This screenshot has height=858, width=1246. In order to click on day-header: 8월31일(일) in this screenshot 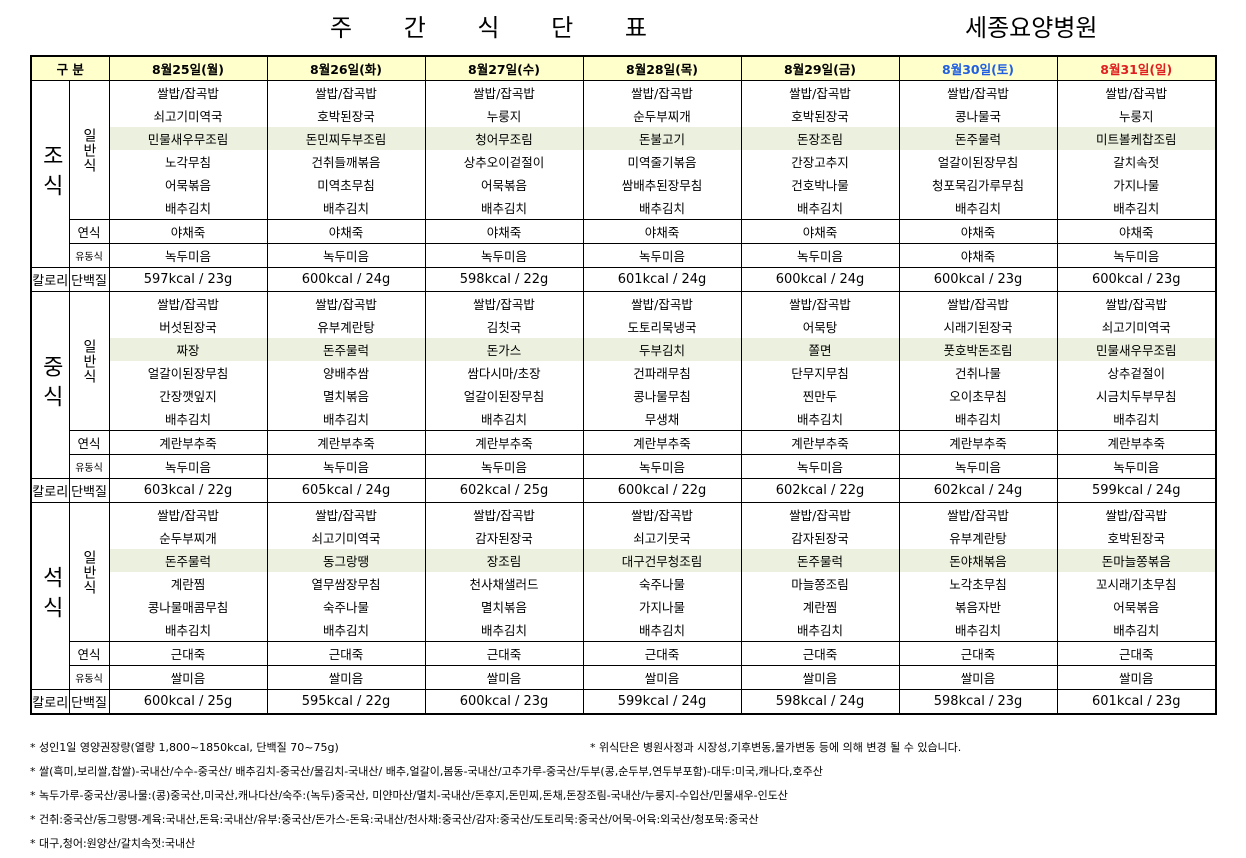, I will do `click(1136, 68)`.